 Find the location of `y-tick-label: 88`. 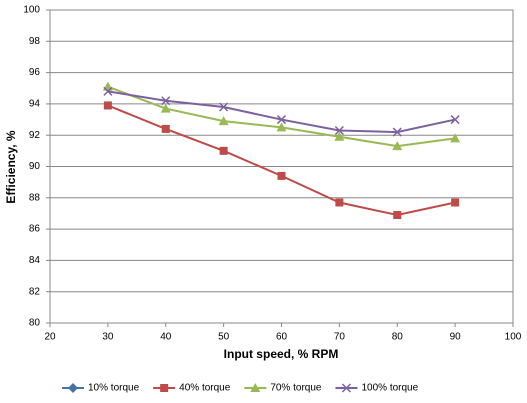

y-tick-label: 88 is located at coordinates (35, 197).